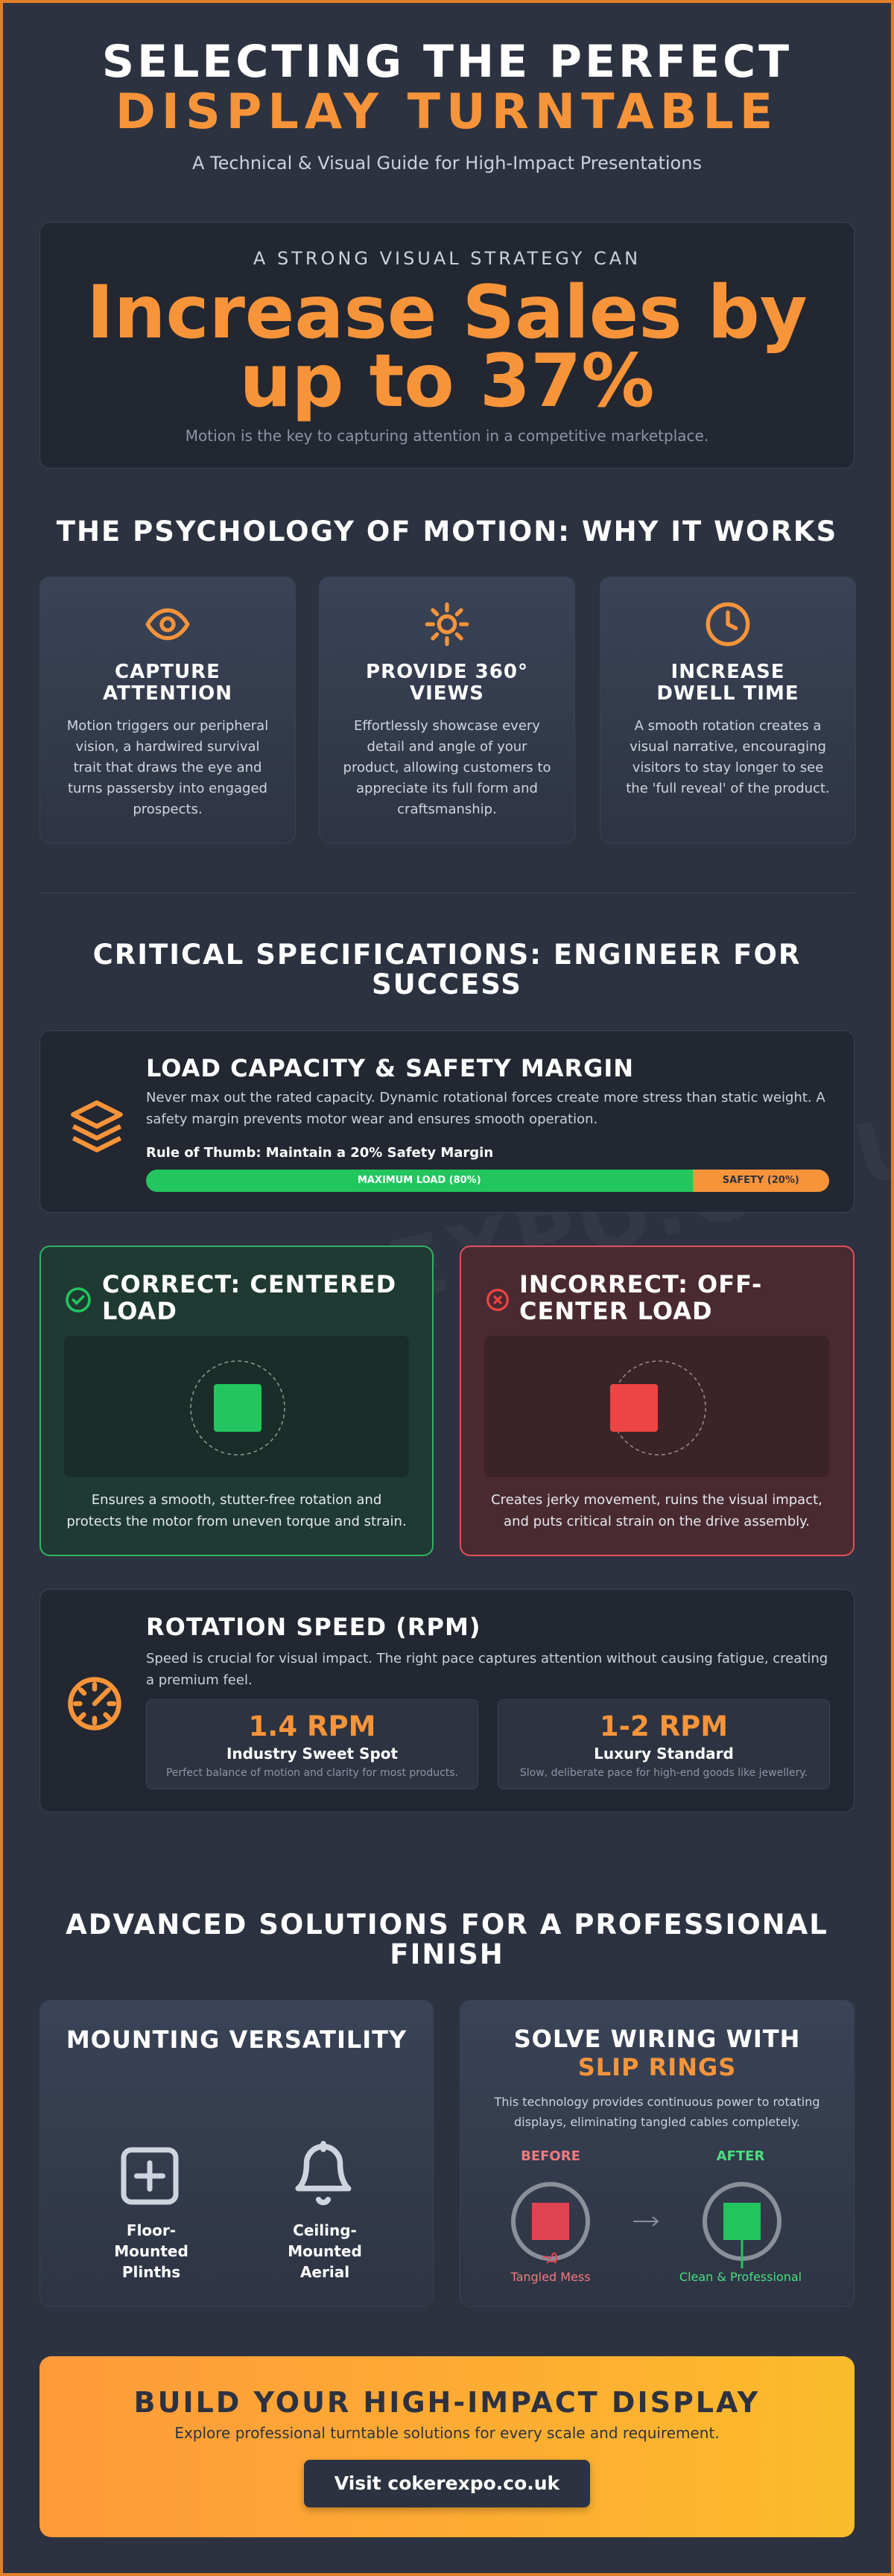  I want to click on cta-title: BUILD YOUR HIGH-IMPACT DISPLAY, so click(447, 2403).